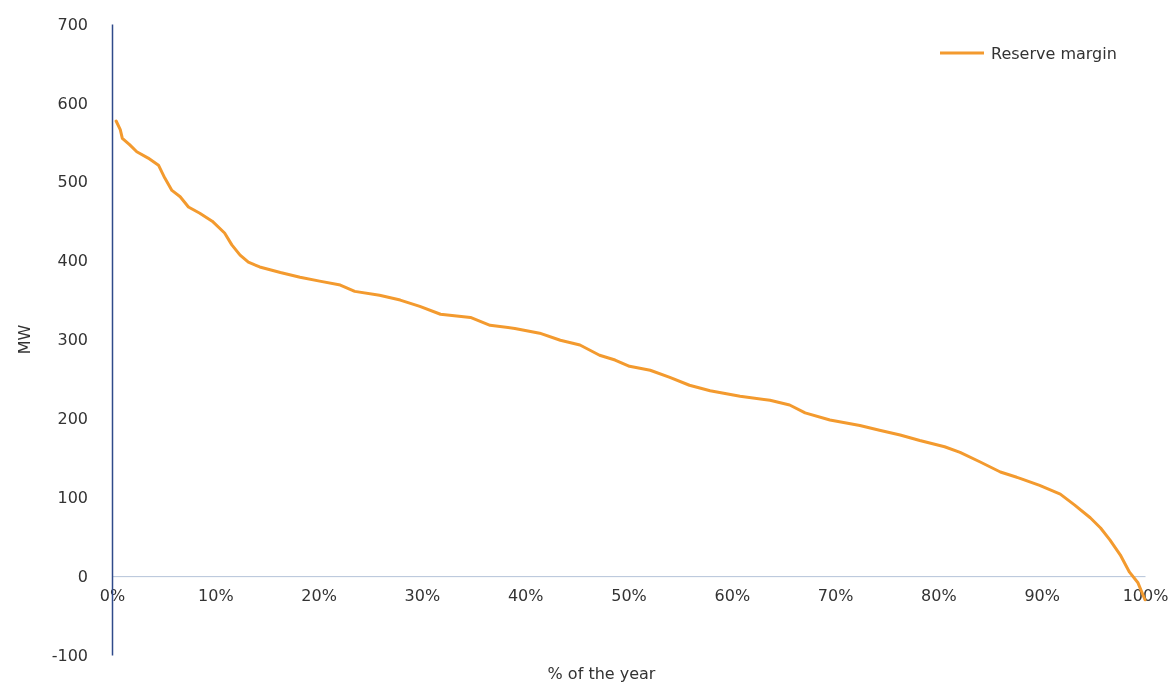 This screenshot has width=1175, height=685. I want to click on y-tick-label: 600, so click(72, 103).